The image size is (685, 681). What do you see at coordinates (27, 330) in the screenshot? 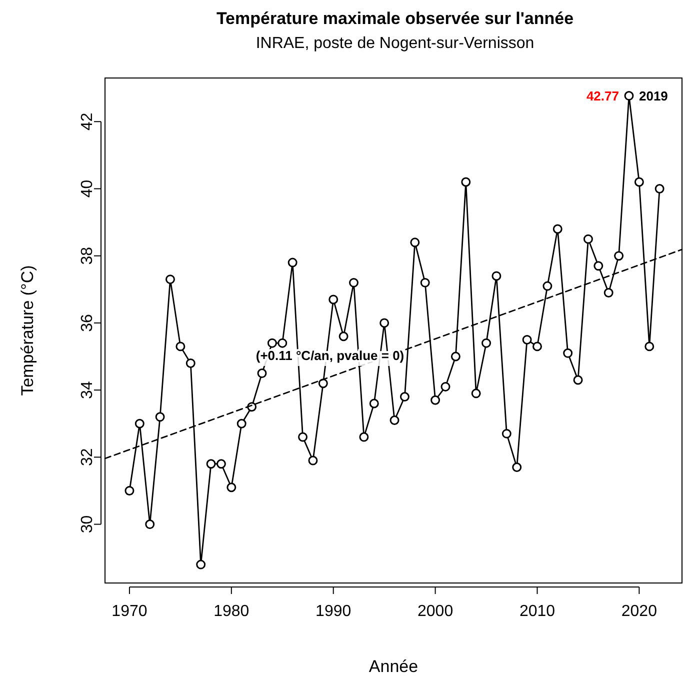
I see `y-axis-title: Température (°C)` at bounding box center [27, 330].